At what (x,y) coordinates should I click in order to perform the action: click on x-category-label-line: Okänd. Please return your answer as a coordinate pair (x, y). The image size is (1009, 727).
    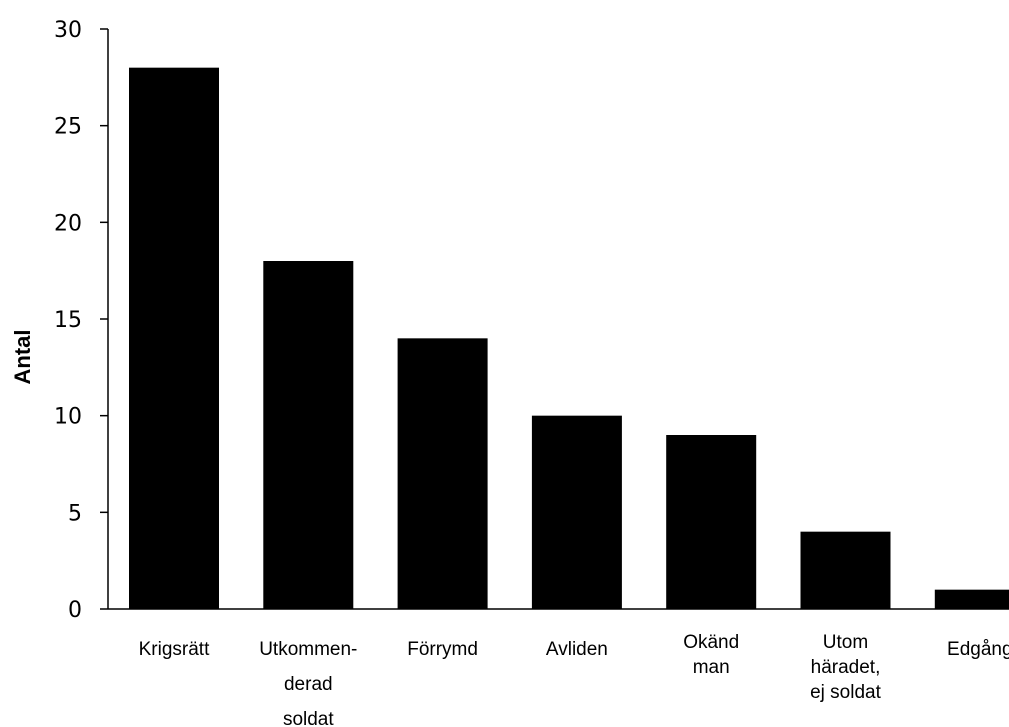
    Looking at the image, I should click on (711, 642).